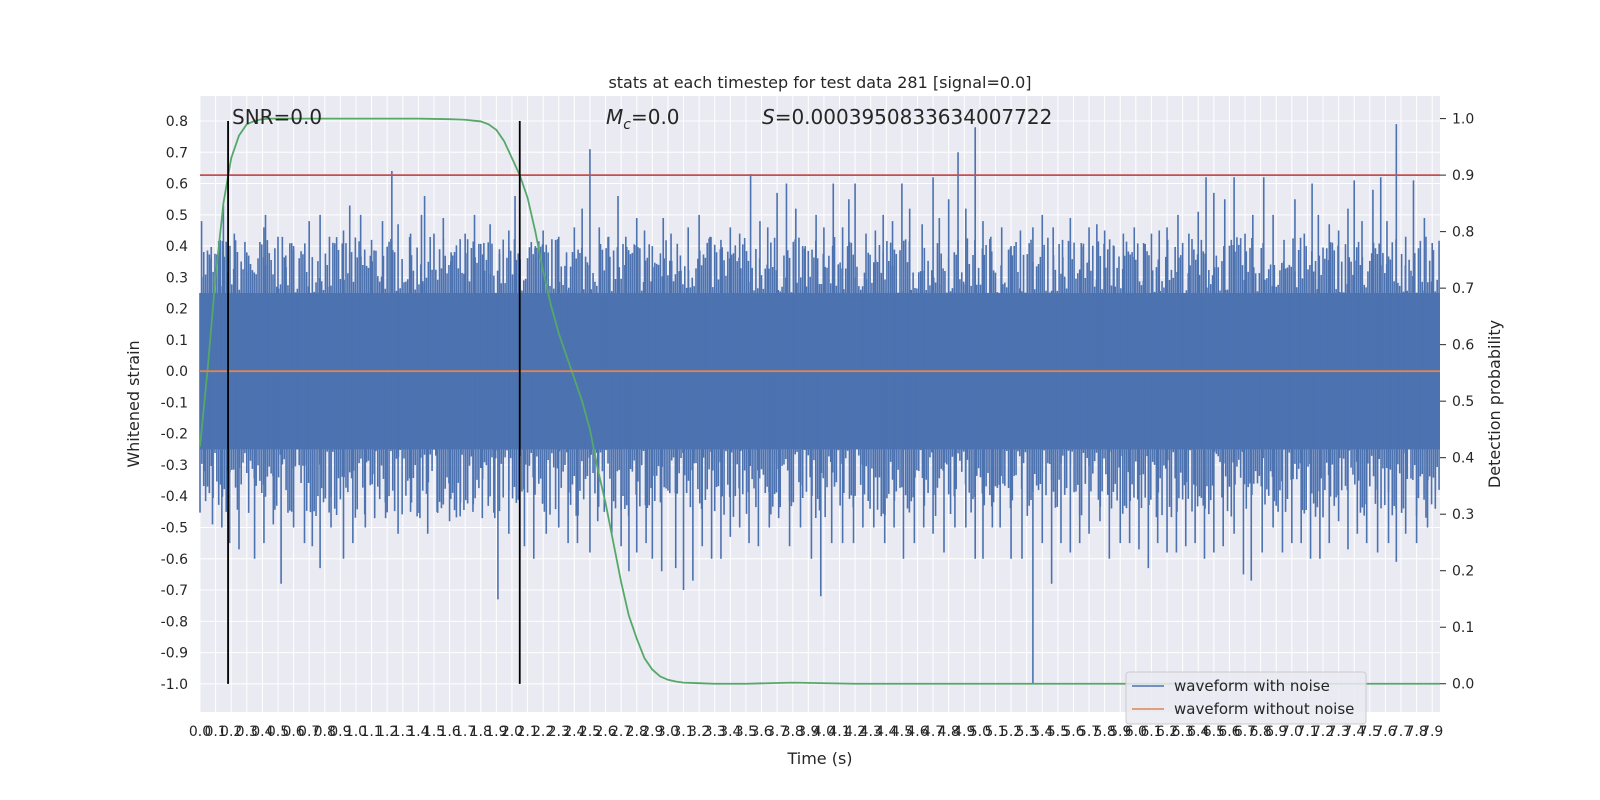  Describe the element at coordinates (1260, 732) in the screenshot. I see `x-tick-label: 6.8` at that location.